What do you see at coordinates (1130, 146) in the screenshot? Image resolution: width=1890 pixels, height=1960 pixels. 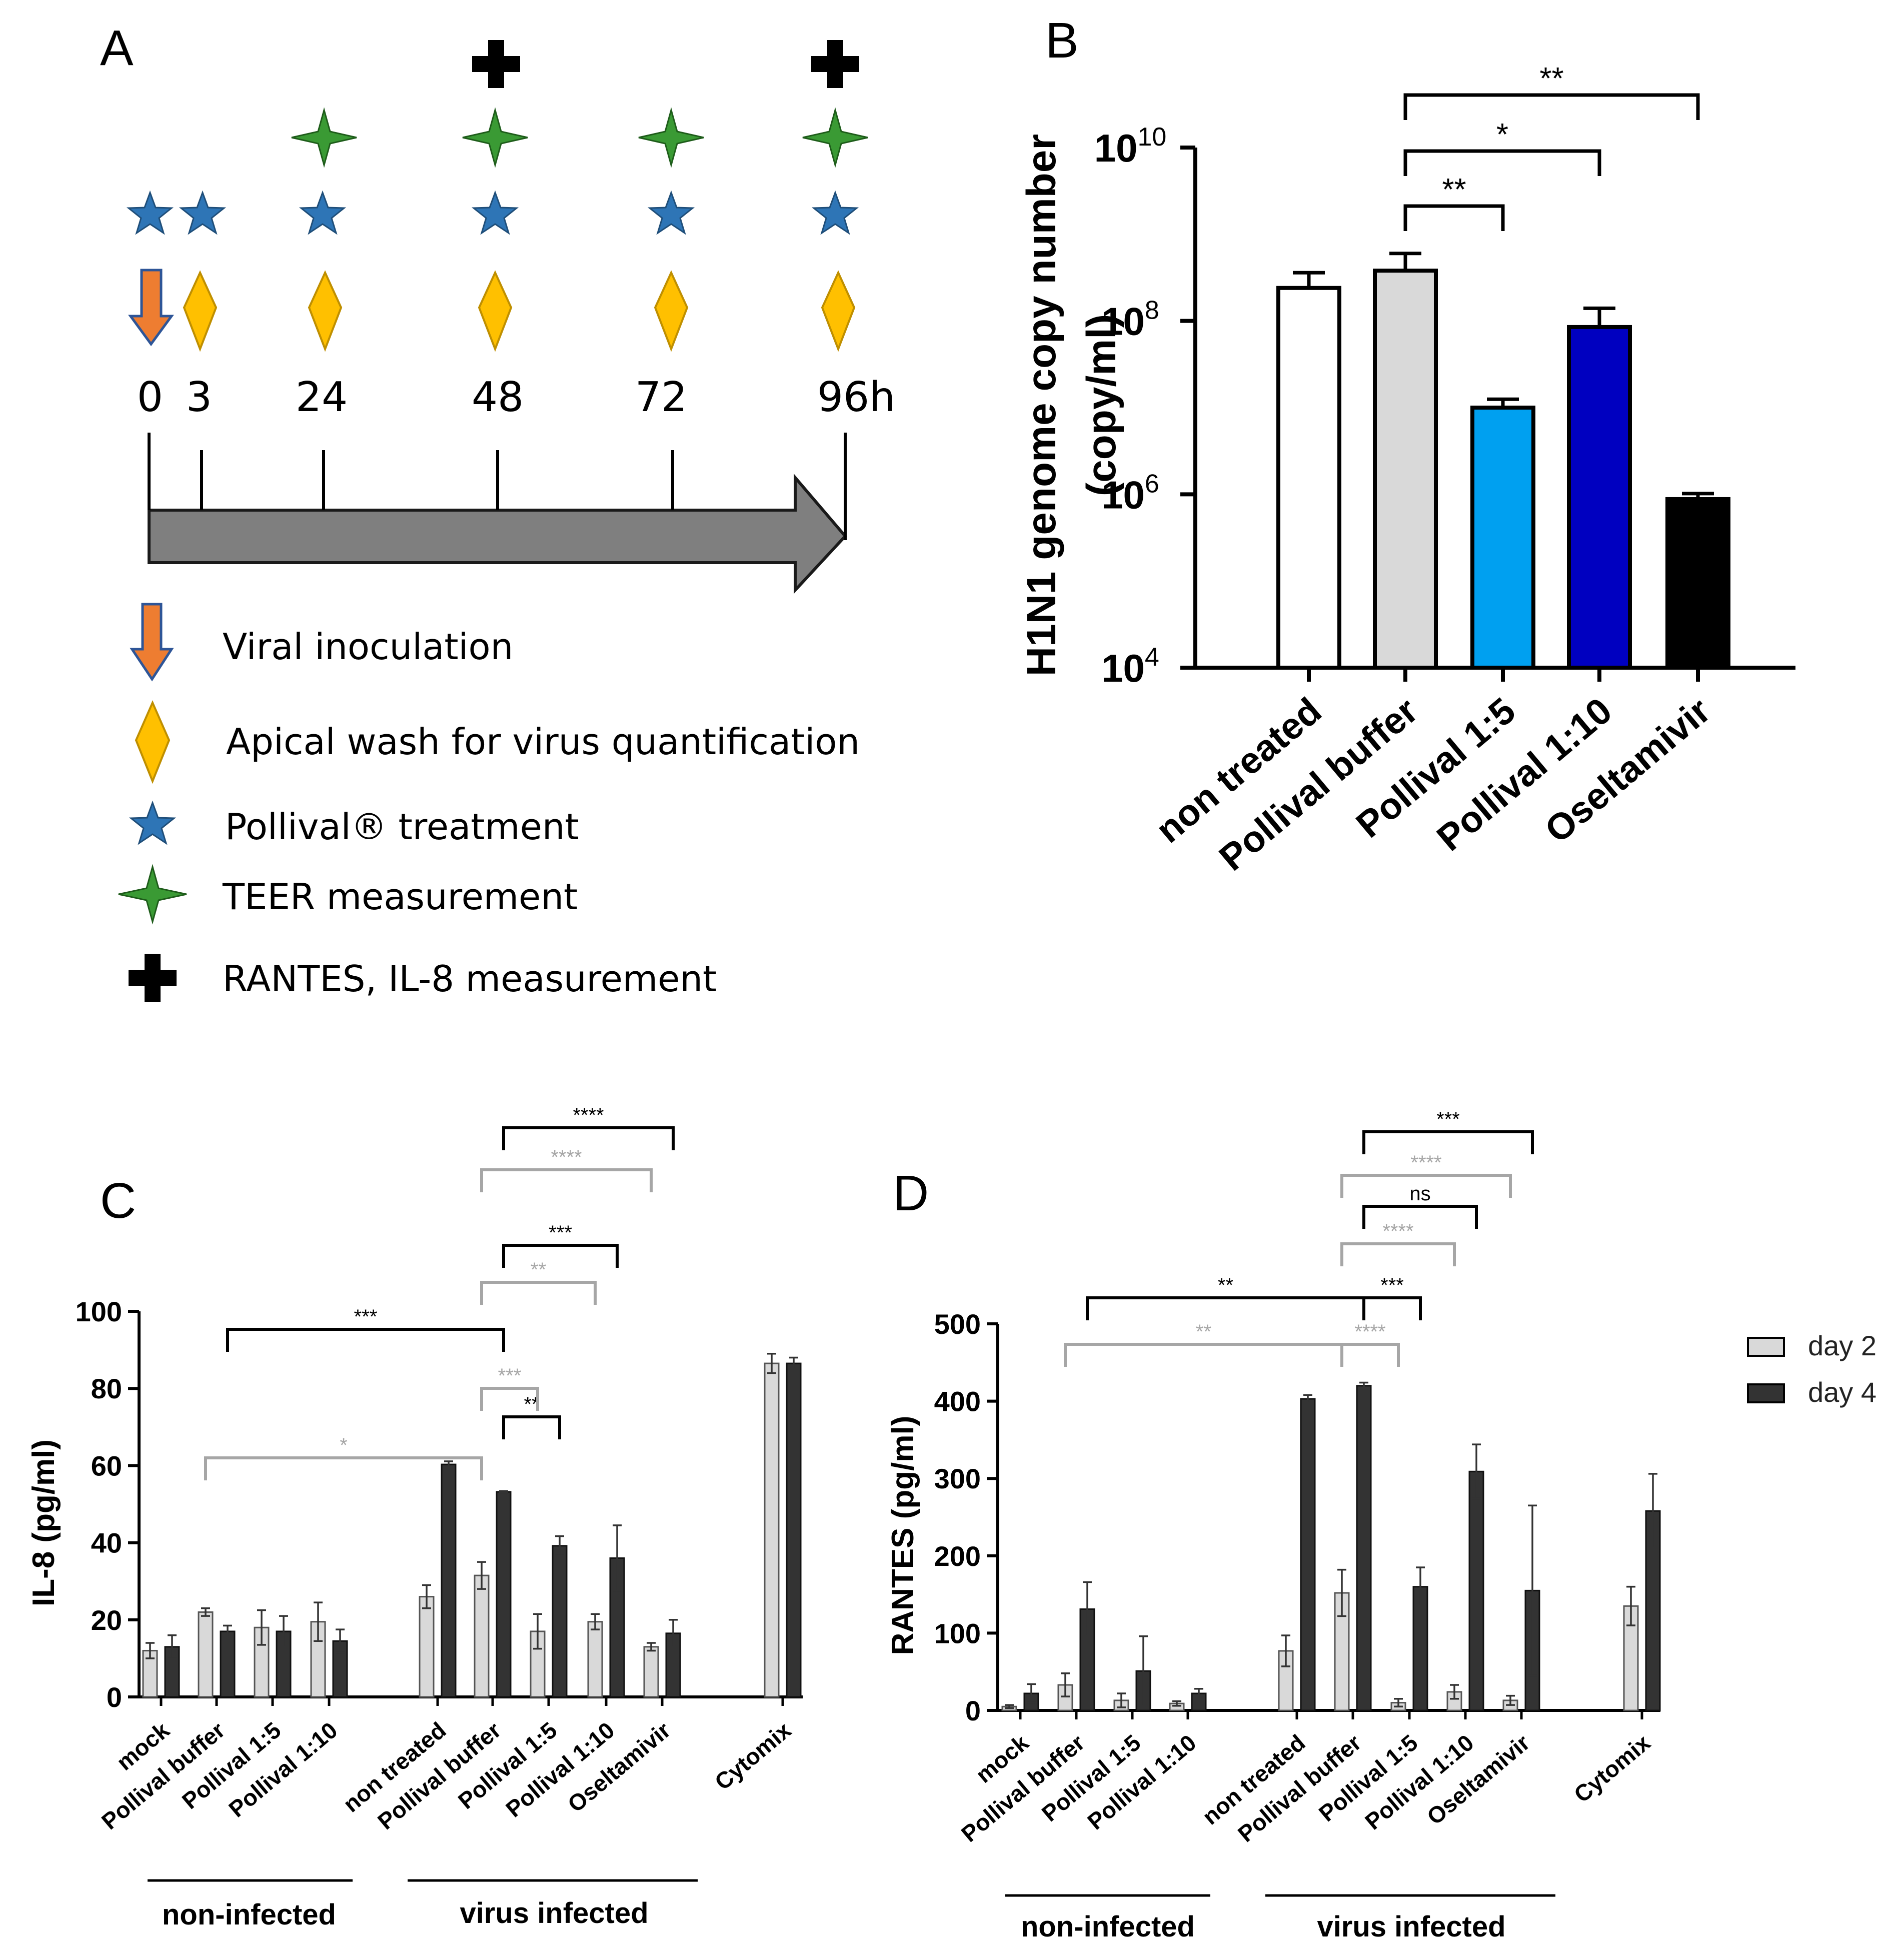 I see `y-tick-label: 10¹⁰` at bounding box center [1130, 146].